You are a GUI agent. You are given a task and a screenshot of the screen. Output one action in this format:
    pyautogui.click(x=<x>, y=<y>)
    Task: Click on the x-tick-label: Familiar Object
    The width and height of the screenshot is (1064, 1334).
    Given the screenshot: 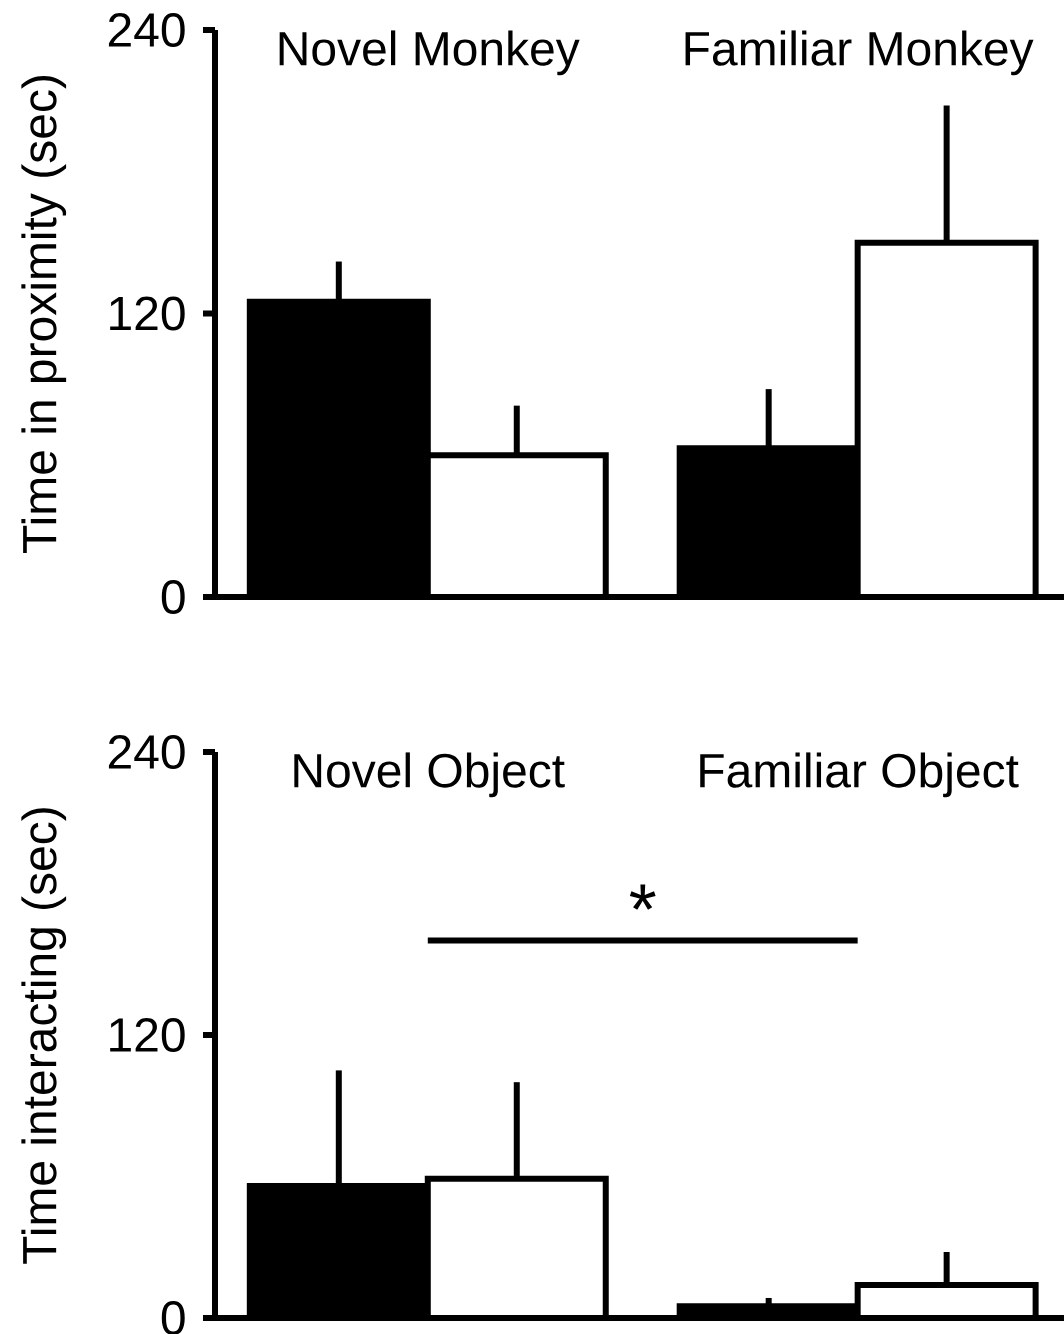 What is the action you would take?
    pyautogui.click(x=859, y=775)
    